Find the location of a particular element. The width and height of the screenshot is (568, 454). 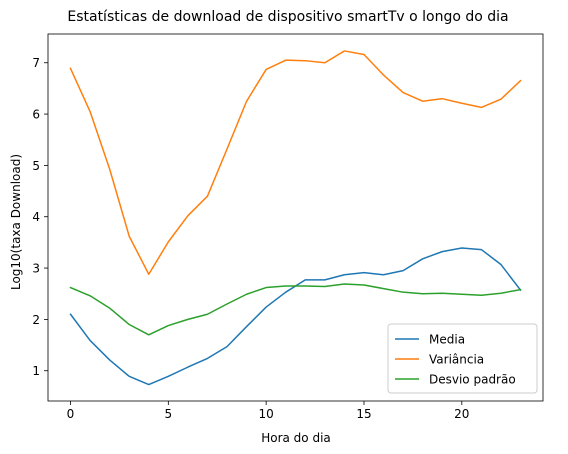

legend-box is located at coordinates (462, 358).